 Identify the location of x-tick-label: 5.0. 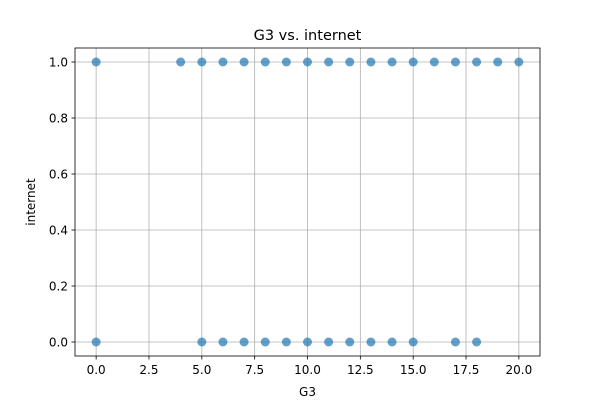
(201, 370).